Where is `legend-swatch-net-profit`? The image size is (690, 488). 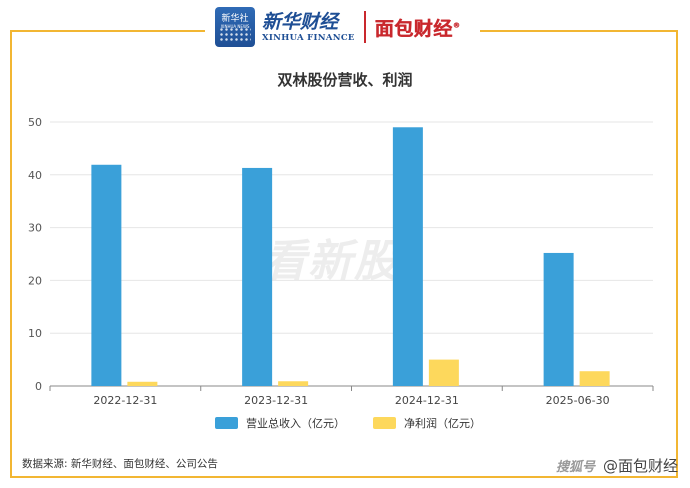 legend-swatch-net-profit is located at coordinates (384, 423).